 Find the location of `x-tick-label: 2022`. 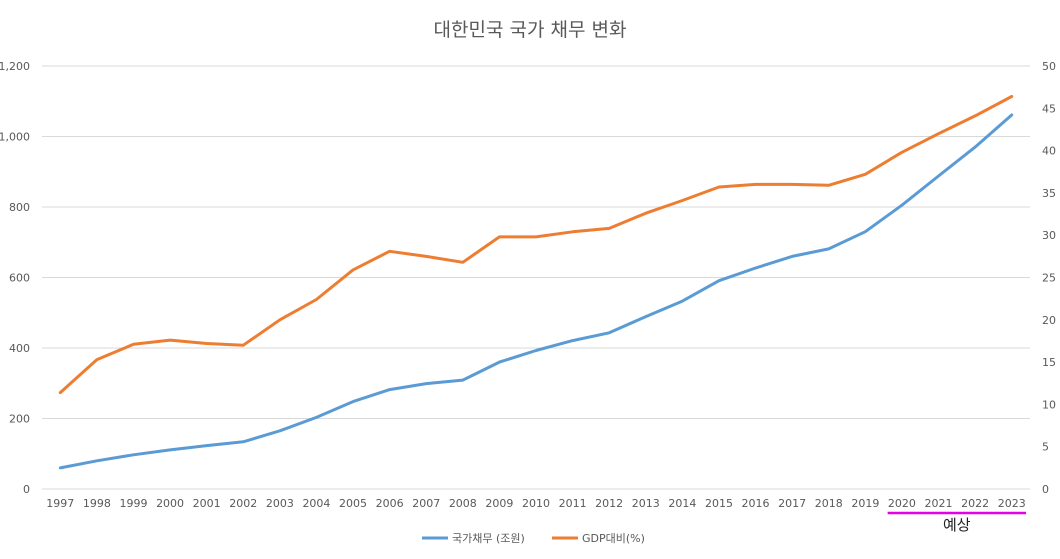

x-tick-label: 2022 is located at coordinates (975, 503).